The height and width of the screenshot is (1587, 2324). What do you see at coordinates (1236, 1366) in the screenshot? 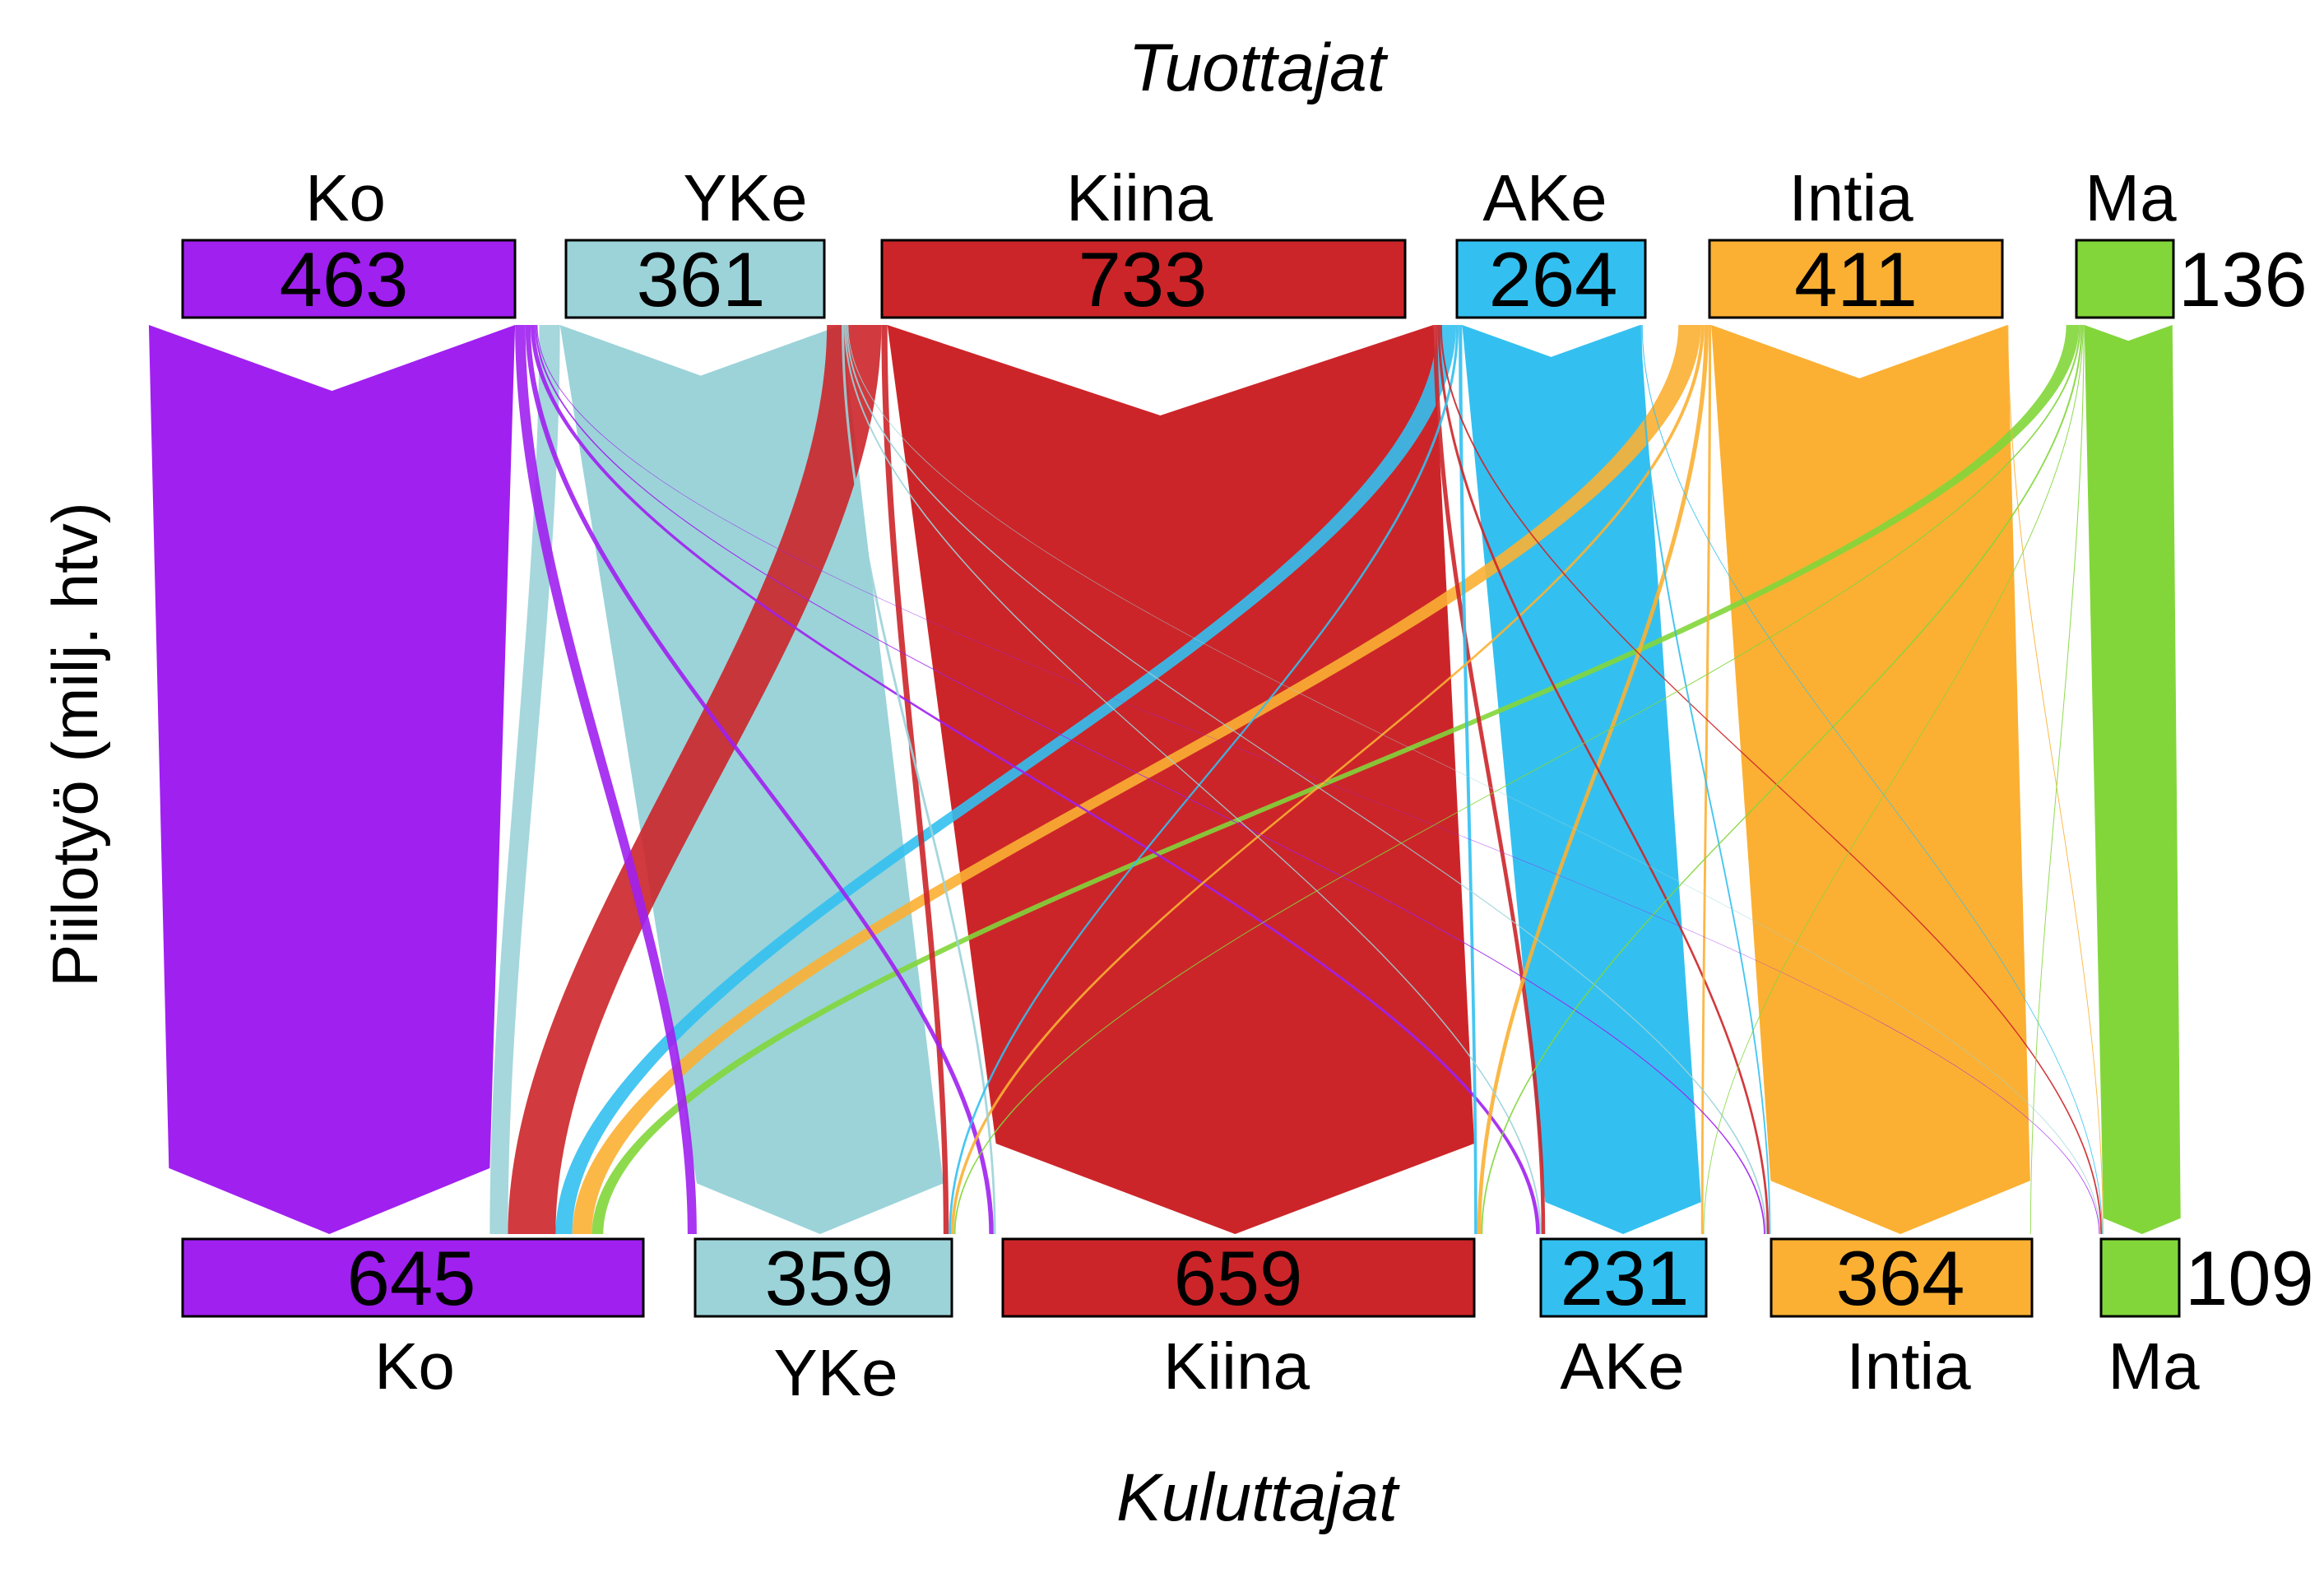
I see `consumer-label-kiina: Kiina` at bounding box center [1236, 1366].